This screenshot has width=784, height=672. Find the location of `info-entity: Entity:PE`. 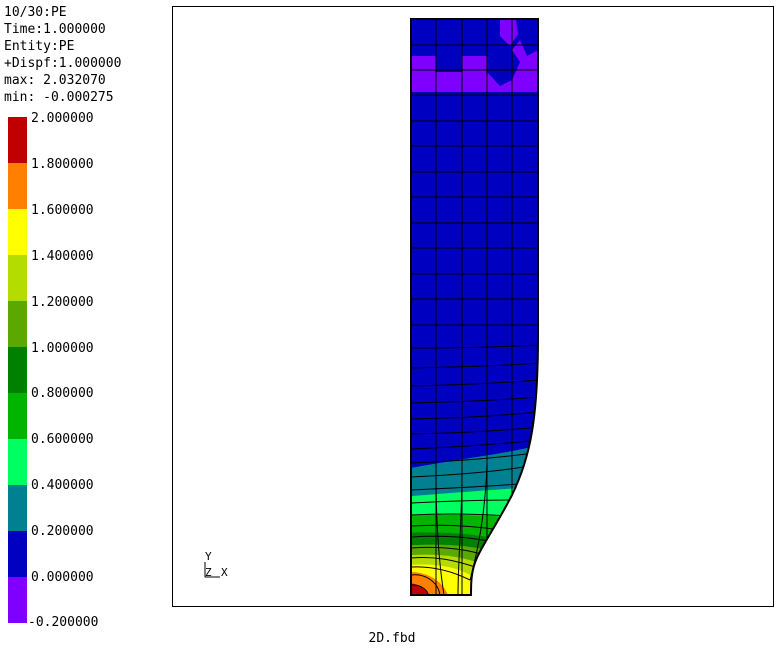

info-entity: Entity:PE is located at coordinates (39, 46).